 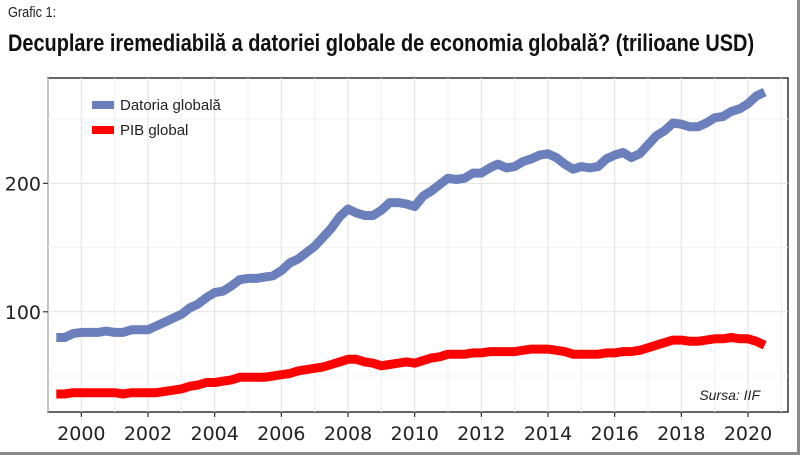 I want to click on x-tick-label: 2000, so click(x=81, y=434).